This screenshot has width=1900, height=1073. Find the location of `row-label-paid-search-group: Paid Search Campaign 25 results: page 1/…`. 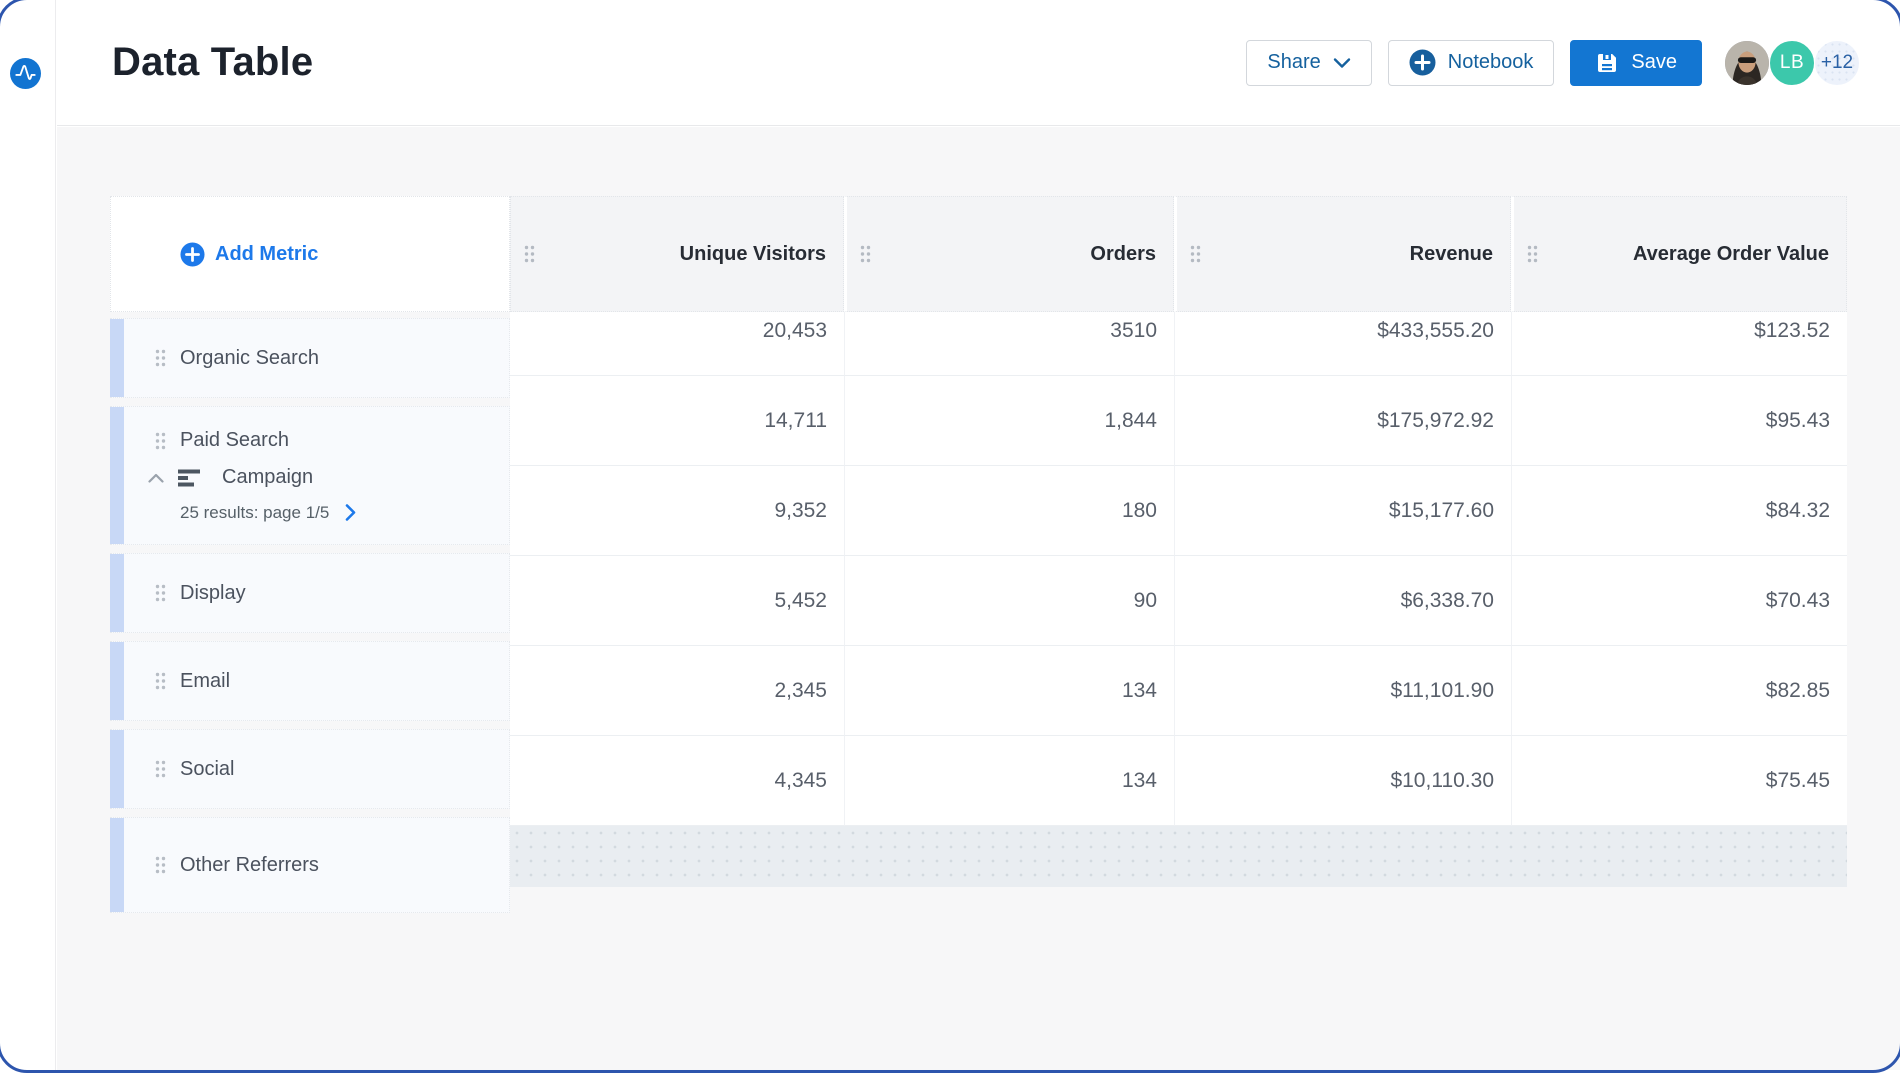

row-label-paid-search-group: Paid Search Campaign 25 results: page 1/… is located at coordinates (310, 475).